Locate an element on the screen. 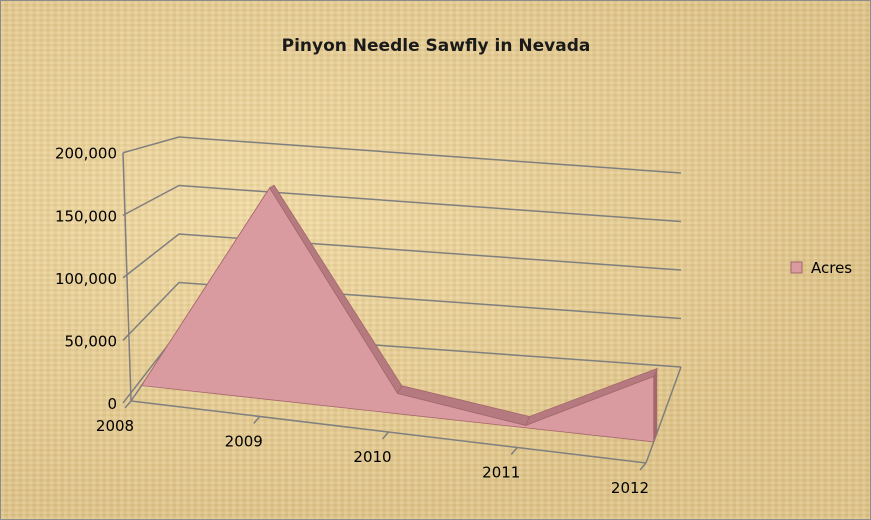 Image resolution: width=871 pixels, height=520 pixels. legend-swatch-acres is located at coordinates (796, 267).